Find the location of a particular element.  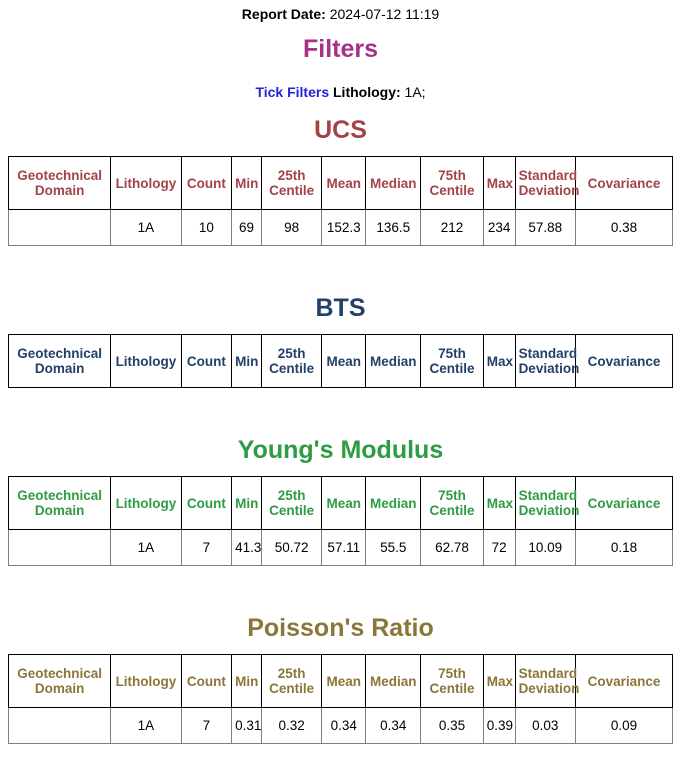

lithology-filter-label: Lithology: is located at coordinates (367, 92).